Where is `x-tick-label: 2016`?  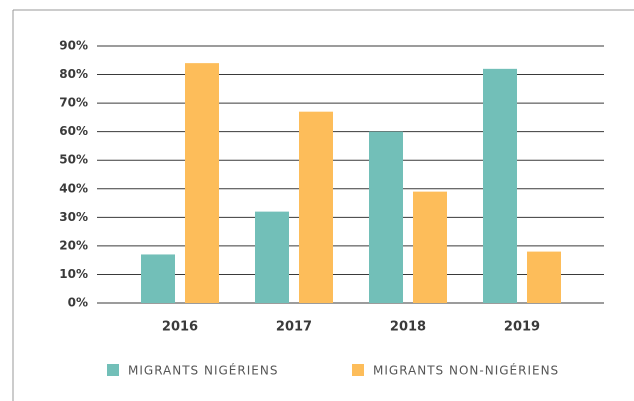
x-tick-label: 2016 is located at coordinates (180, 327).